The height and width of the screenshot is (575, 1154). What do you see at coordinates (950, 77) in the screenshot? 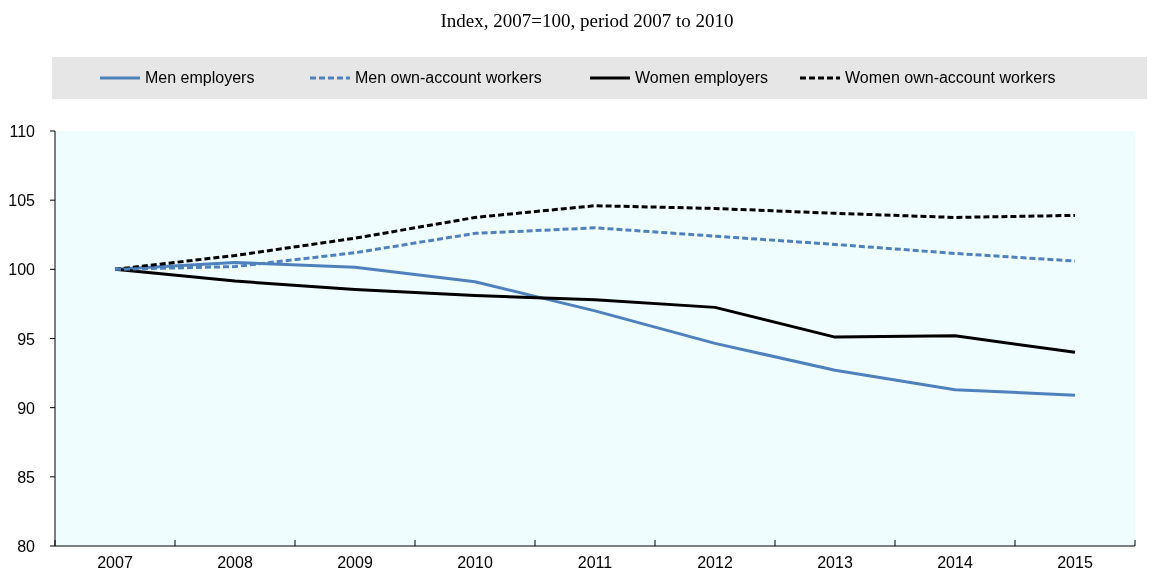
I see `legend-label: Women own-account workers` at bounding box center [950, 77].